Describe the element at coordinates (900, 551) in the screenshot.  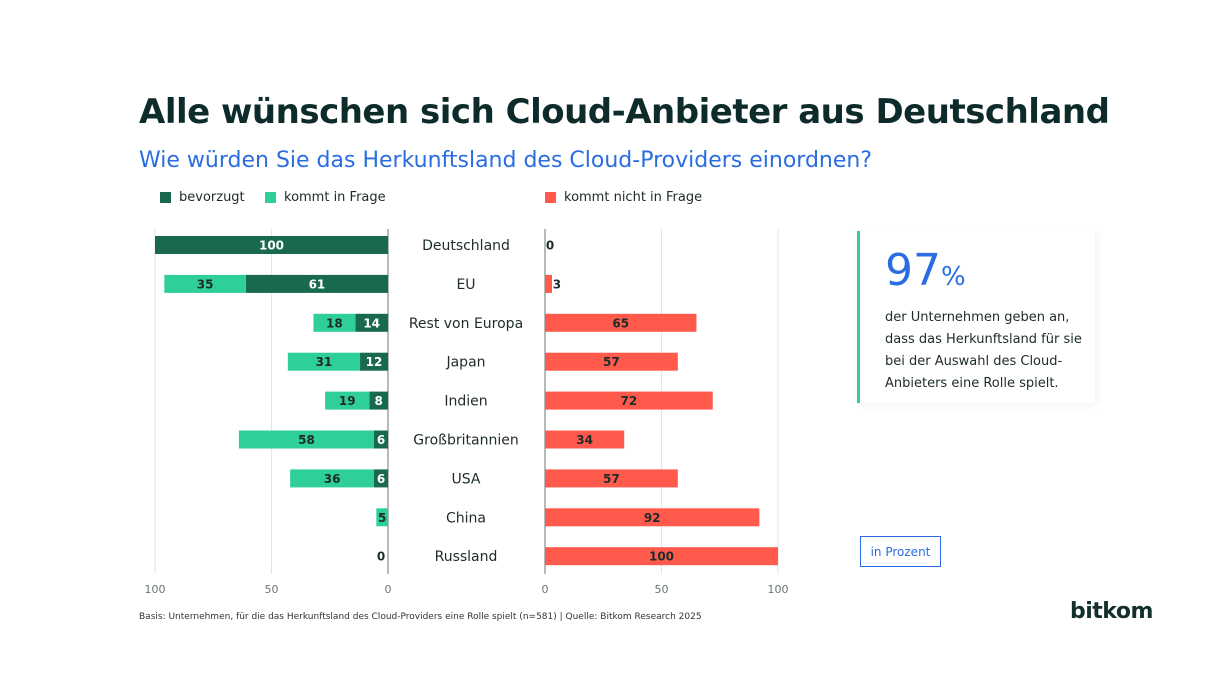
I see `unit-note: in Prozent` at that location.